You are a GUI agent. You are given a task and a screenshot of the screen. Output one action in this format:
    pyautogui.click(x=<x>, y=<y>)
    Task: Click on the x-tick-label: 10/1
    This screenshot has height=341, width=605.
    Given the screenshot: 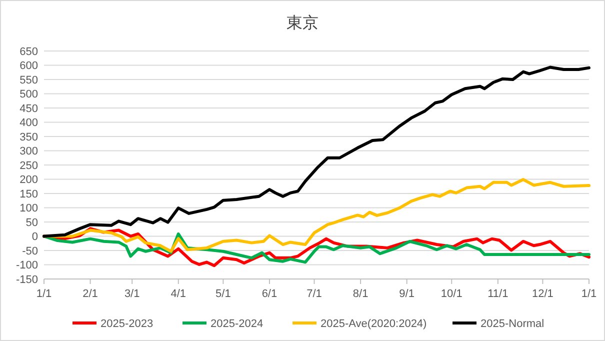 What is the action you would take?
    pyautogui.click(x=451, y=294)
    